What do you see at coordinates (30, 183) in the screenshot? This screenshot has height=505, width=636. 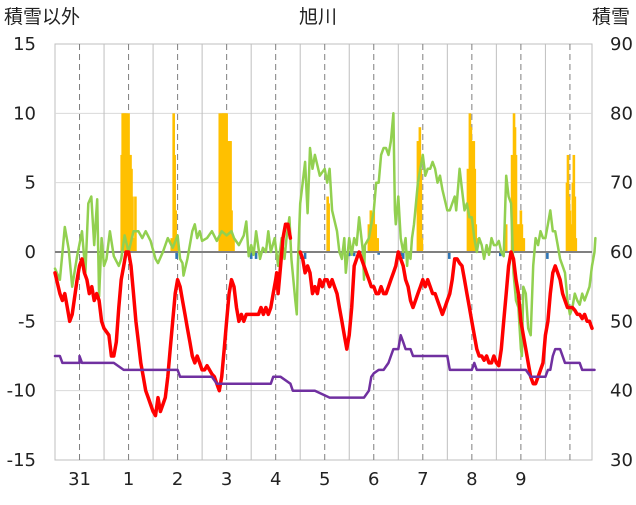 I see `left-tick-label: 5` at bounding box center [30, 183].